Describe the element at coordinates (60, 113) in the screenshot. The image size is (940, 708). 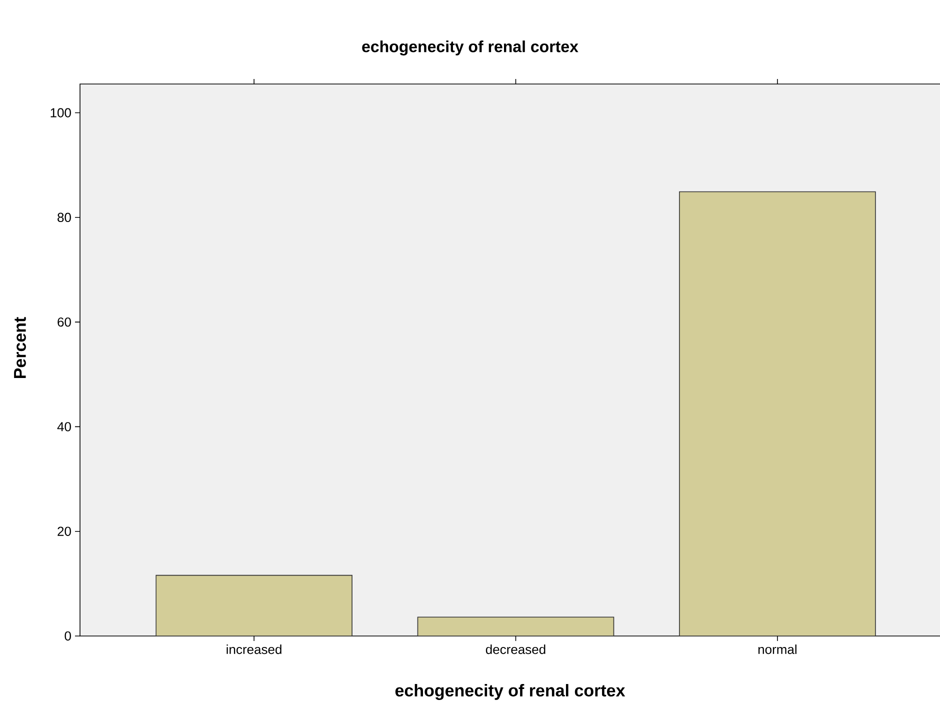
I see `y-tick-label: 100` at that location.